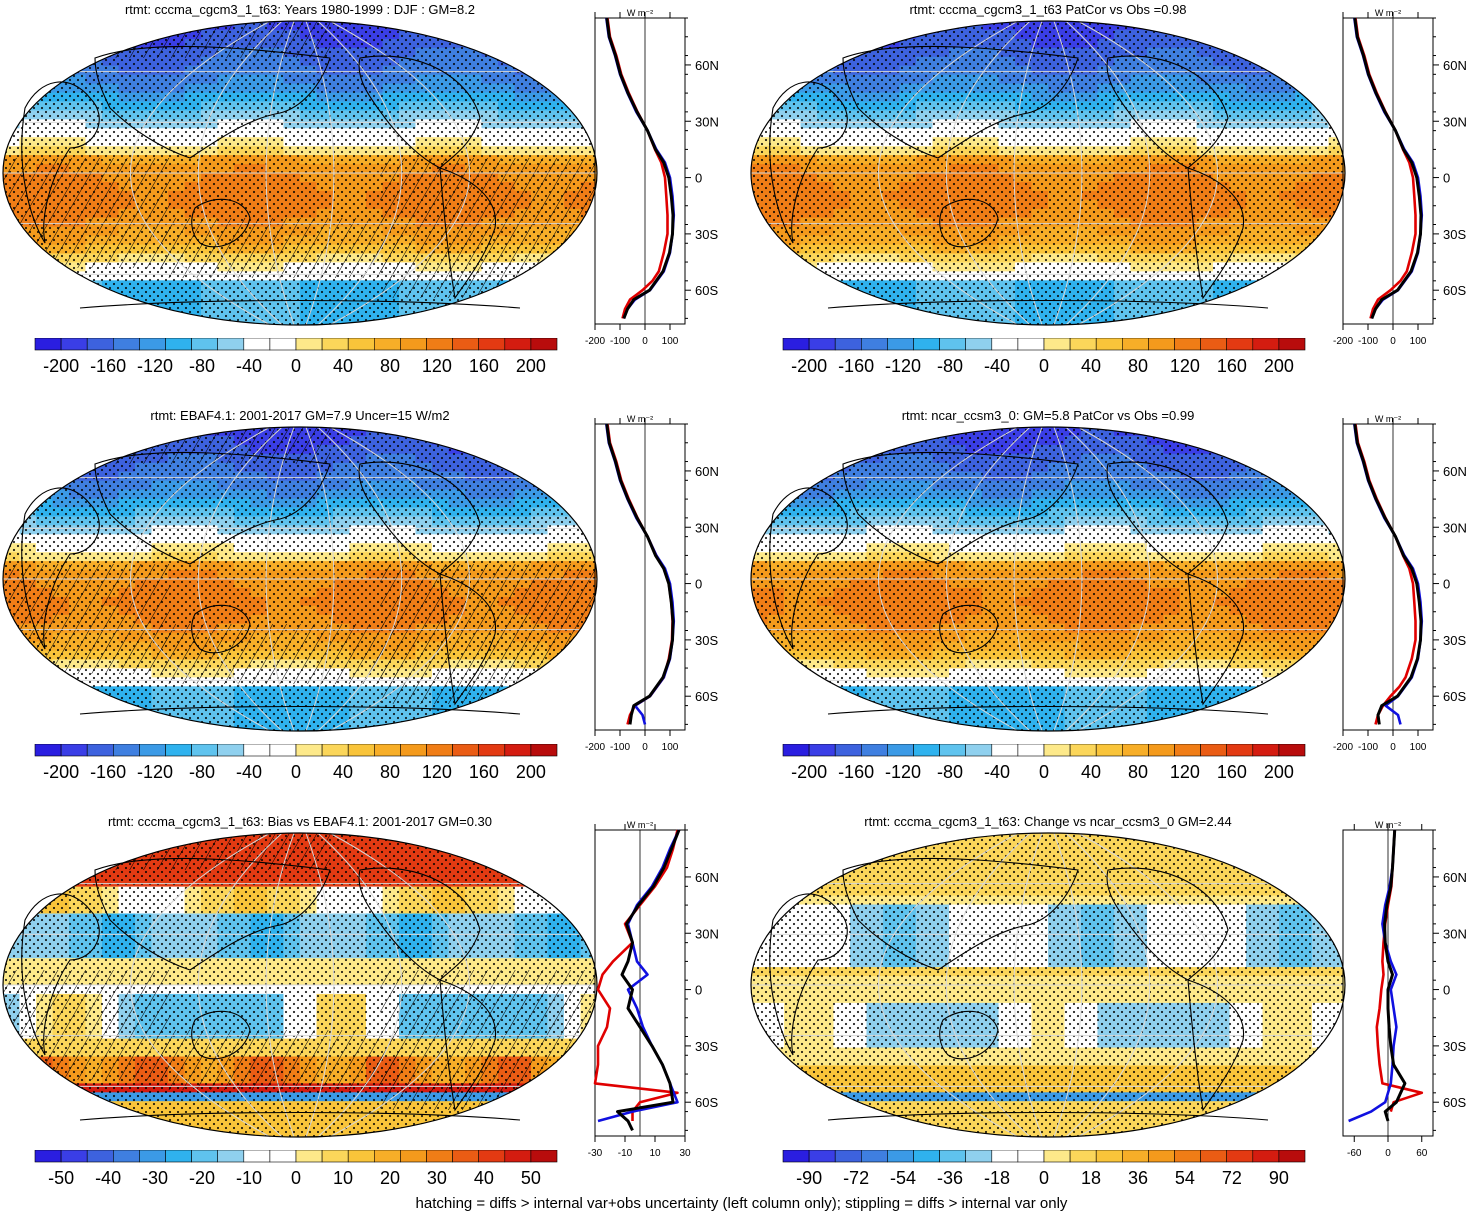  I want to click on map-field, so click(300, 984).